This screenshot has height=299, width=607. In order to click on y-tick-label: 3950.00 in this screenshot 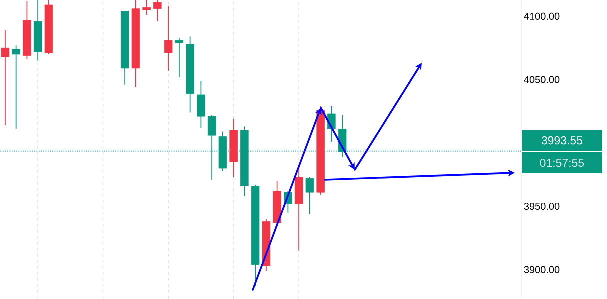, I will do `click(542, 206)`.